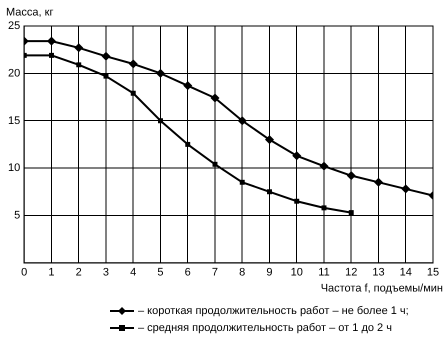 This screenshot has height=348, width=447. I want to click on x-tick-label: 9, so click(269, 272).